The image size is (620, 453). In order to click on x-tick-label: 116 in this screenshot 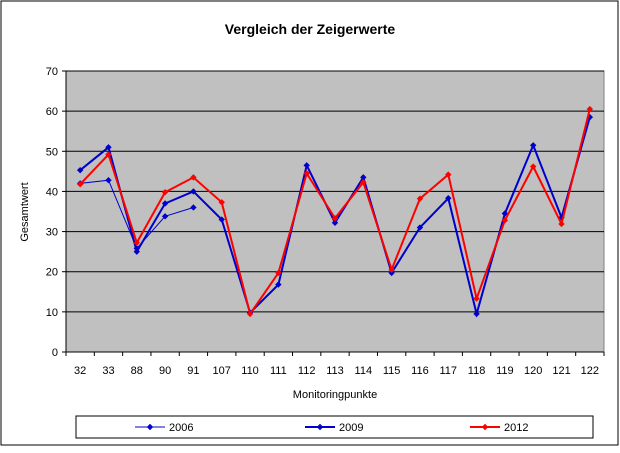, I will do `click(420, 371)`.